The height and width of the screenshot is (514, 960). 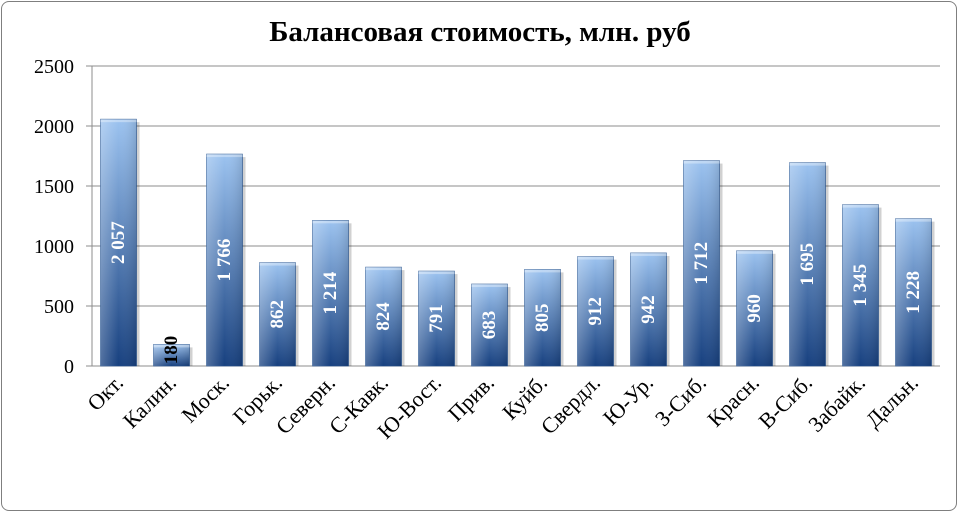 What do you see at coordinates (205, 399) in the screenshot?
I see `x-tick-label: Моск.` at bounding box center [205, 399].